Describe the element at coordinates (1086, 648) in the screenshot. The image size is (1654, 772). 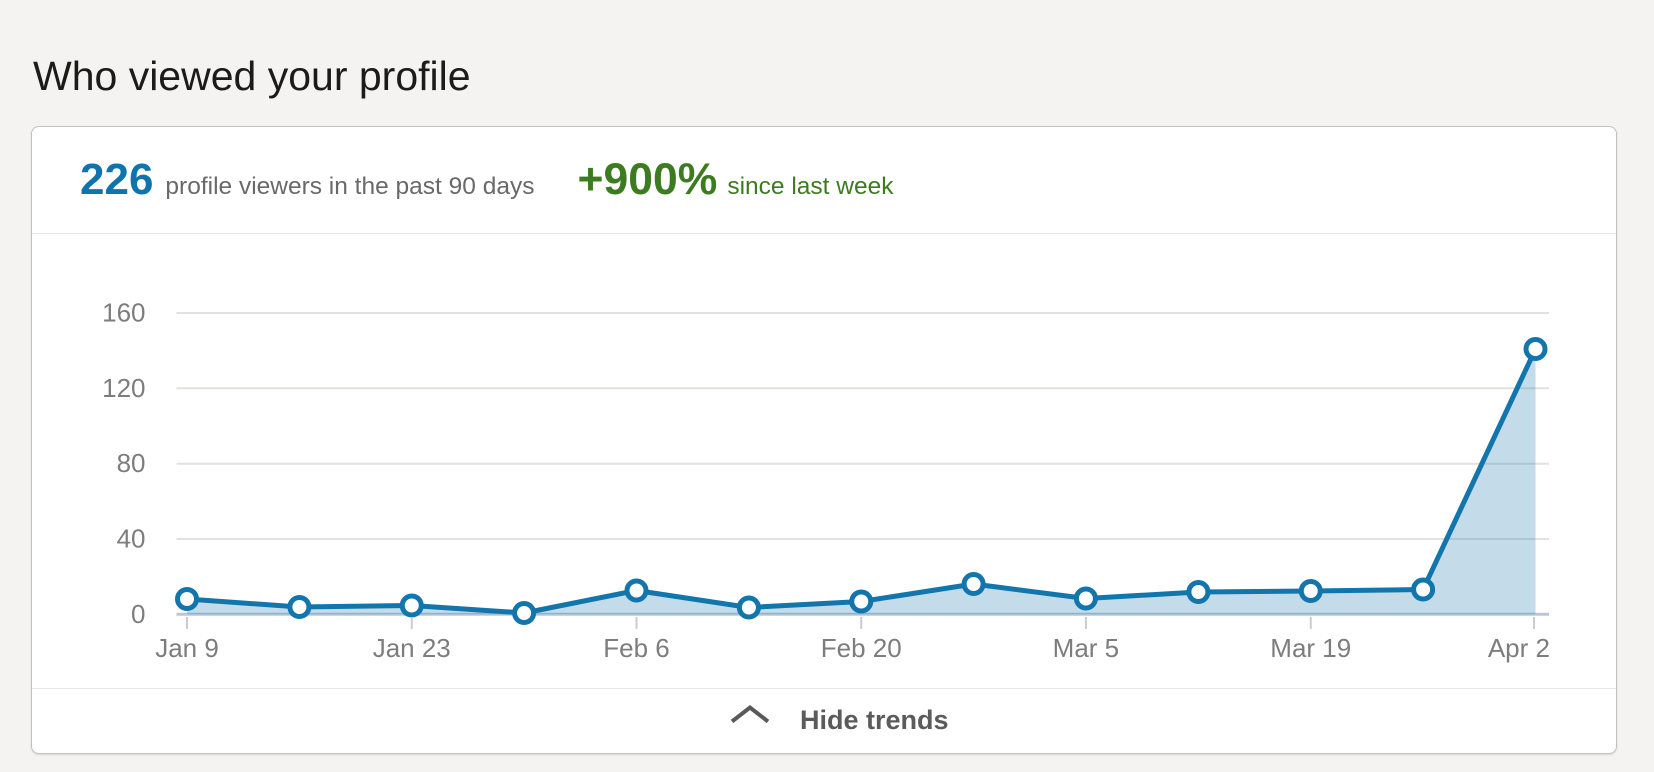
I see `svg-text: Mar 5` at that location.